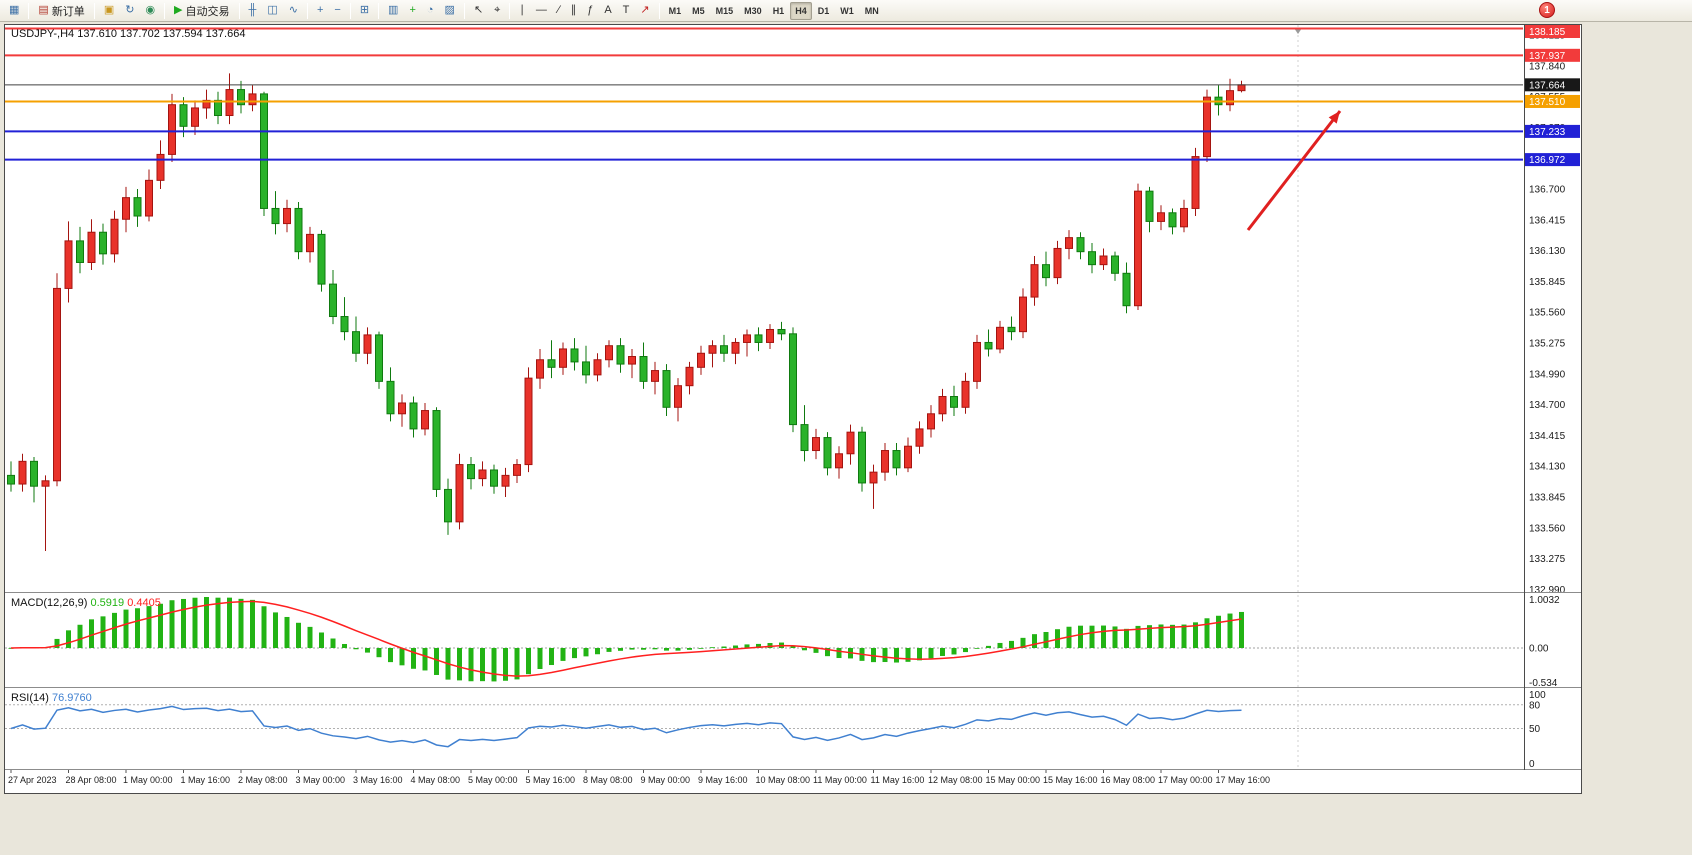  What do you see at coordinates (1547, 66) in the screenshot?
I see `svg-text: 137.840` at bounding box center [1547, 66].